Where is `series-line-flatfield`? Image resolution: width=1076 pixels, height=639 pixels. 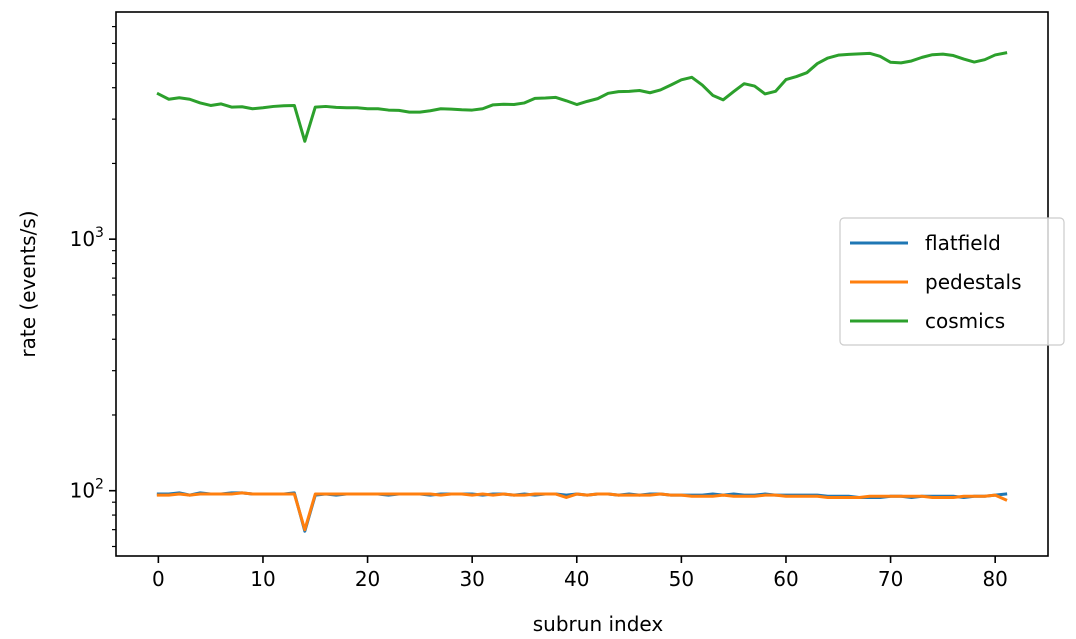 series-line-flatfield is located at coordinates (582, 512).